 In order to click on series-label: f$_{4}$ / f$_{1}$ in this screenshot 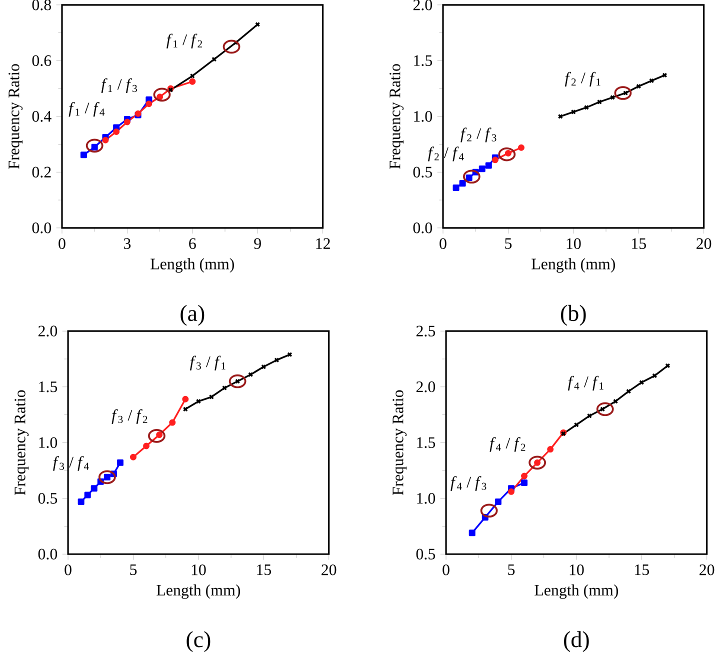, I will do `click(586, 383)`.